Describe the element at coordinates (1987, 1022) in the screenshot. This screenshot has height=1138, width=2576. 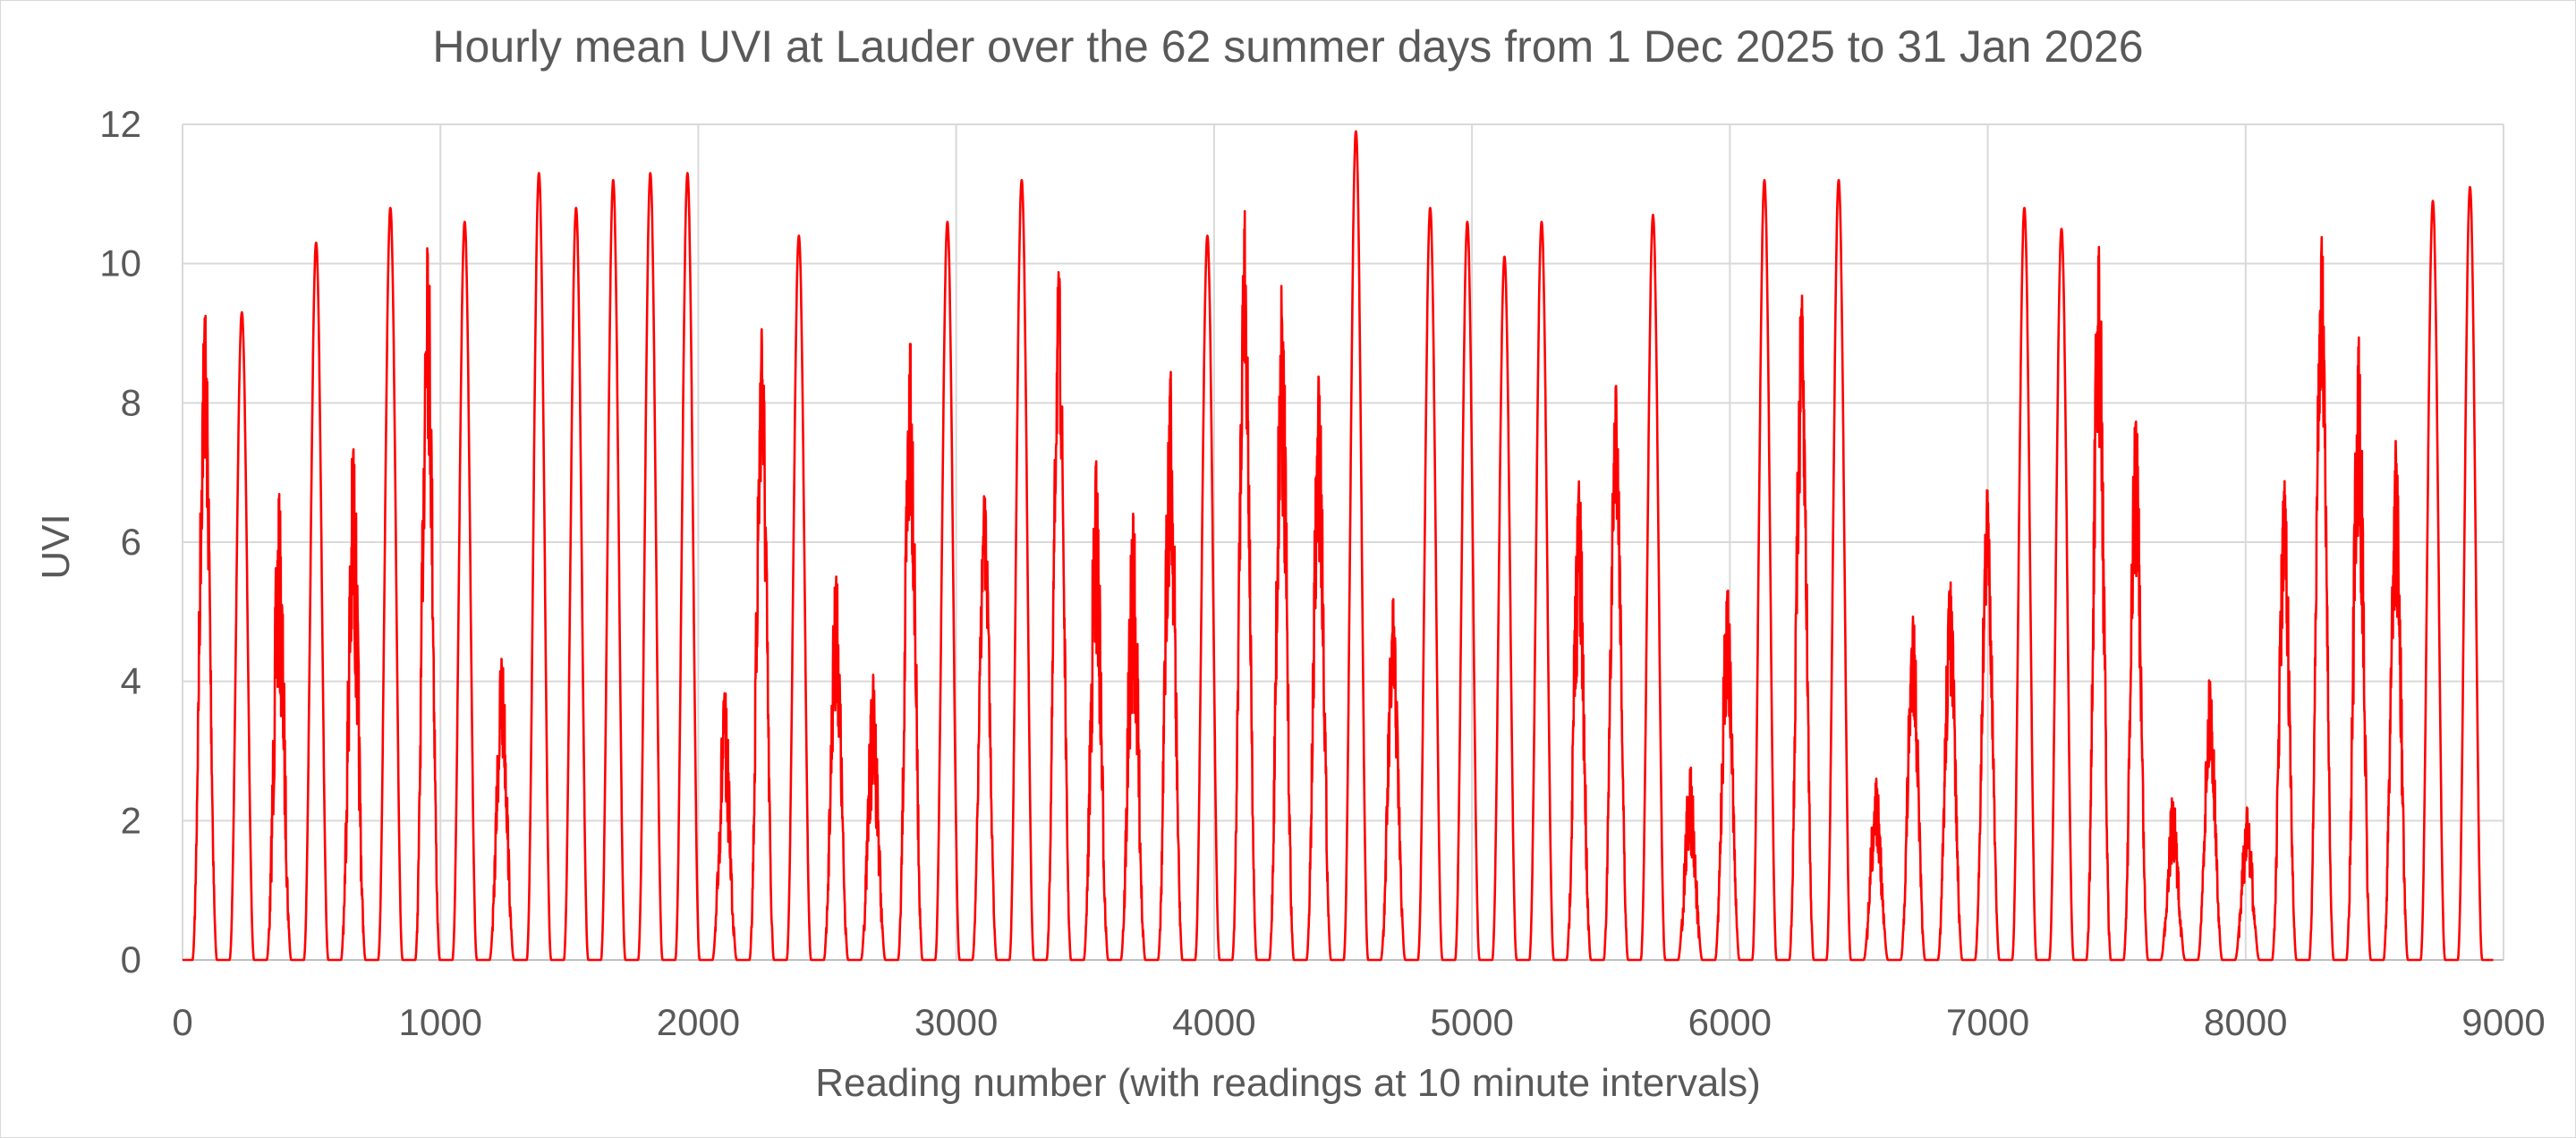
I see `x-tick-label: 7000` at that location.